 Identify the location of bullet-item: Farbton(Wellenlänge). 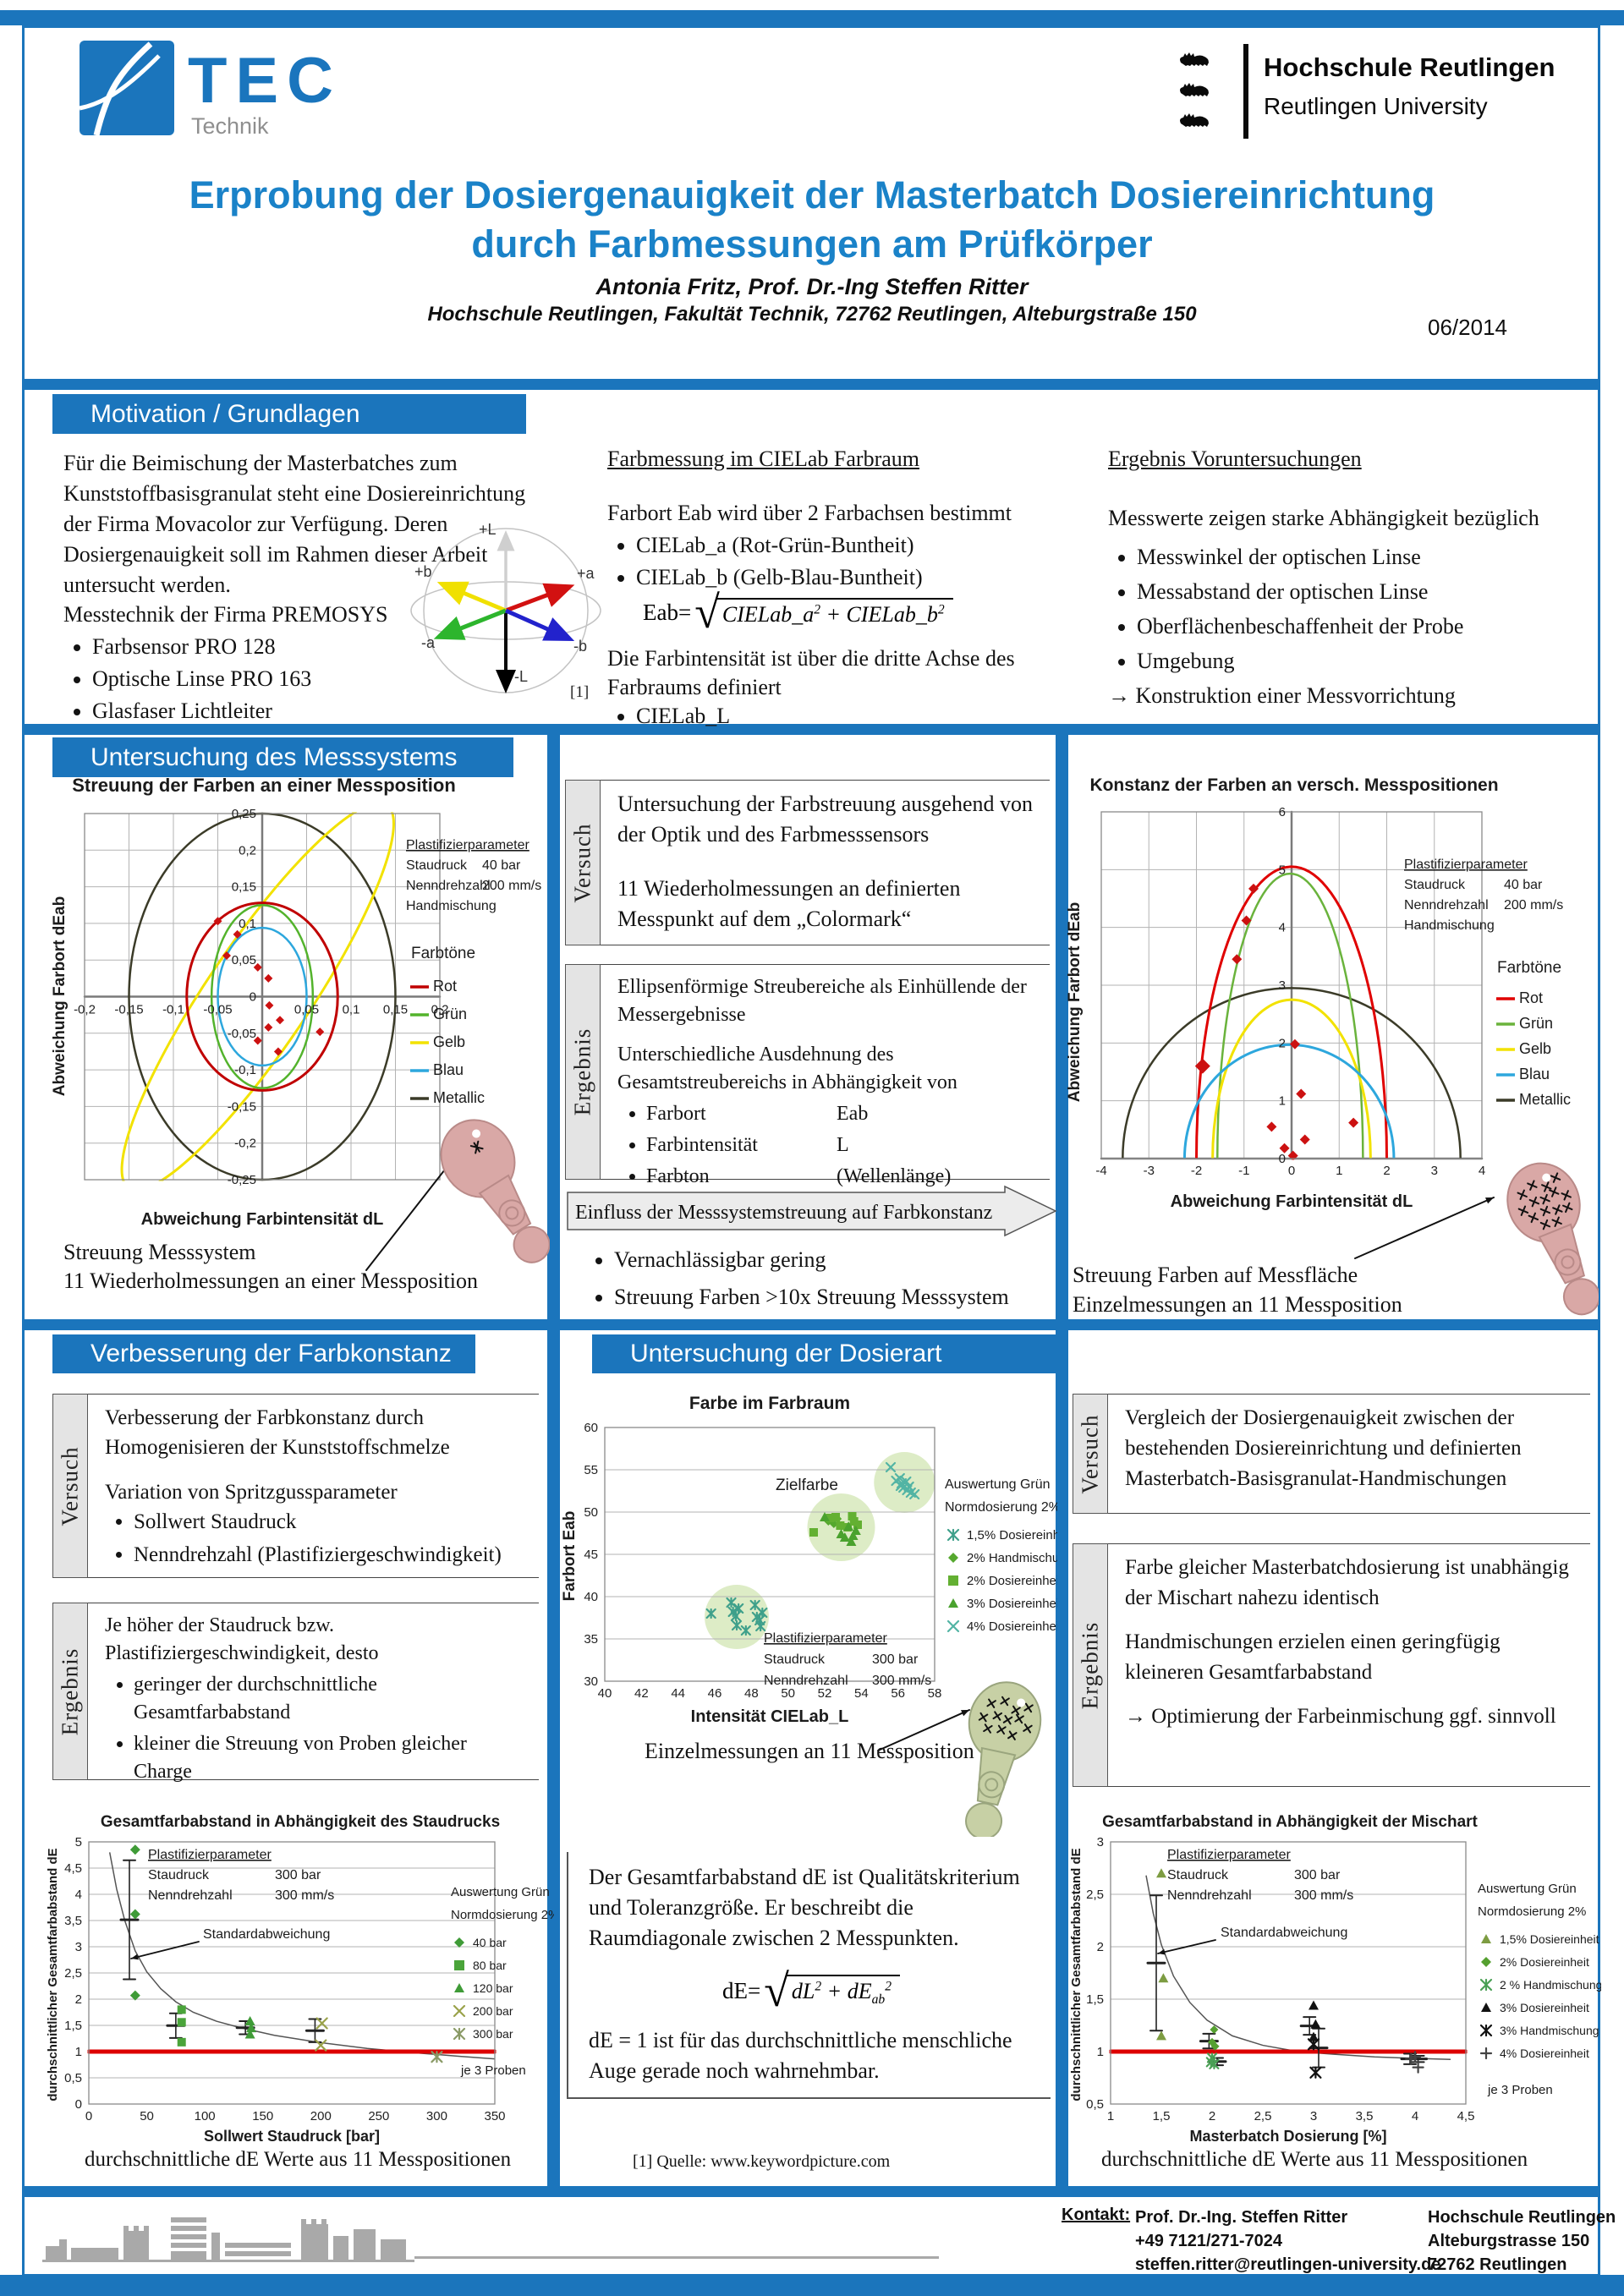
(842, 1177).